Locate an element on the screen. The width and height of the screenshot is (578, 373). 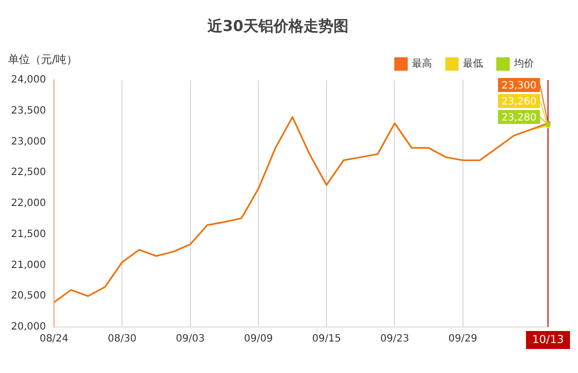
legend-label: 最低 is located at coordinates (473, 64).